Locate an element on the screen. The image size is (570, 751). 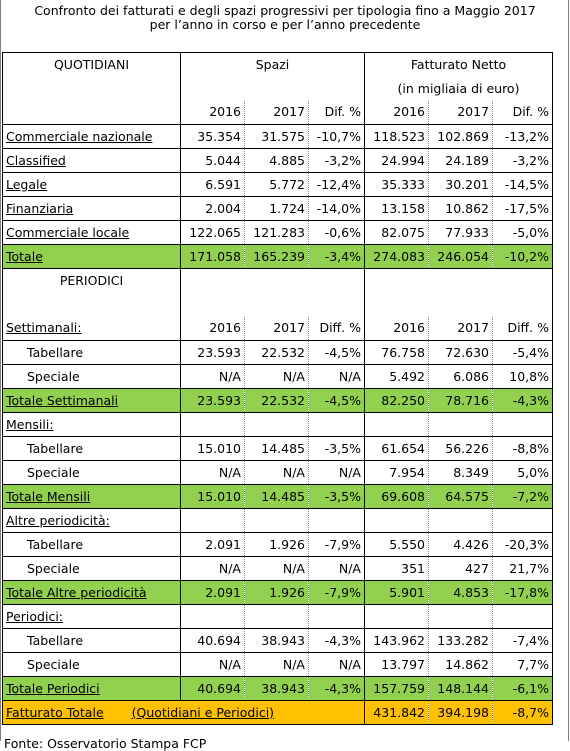
cell: -12,4% is located at coordinates (336, 184).